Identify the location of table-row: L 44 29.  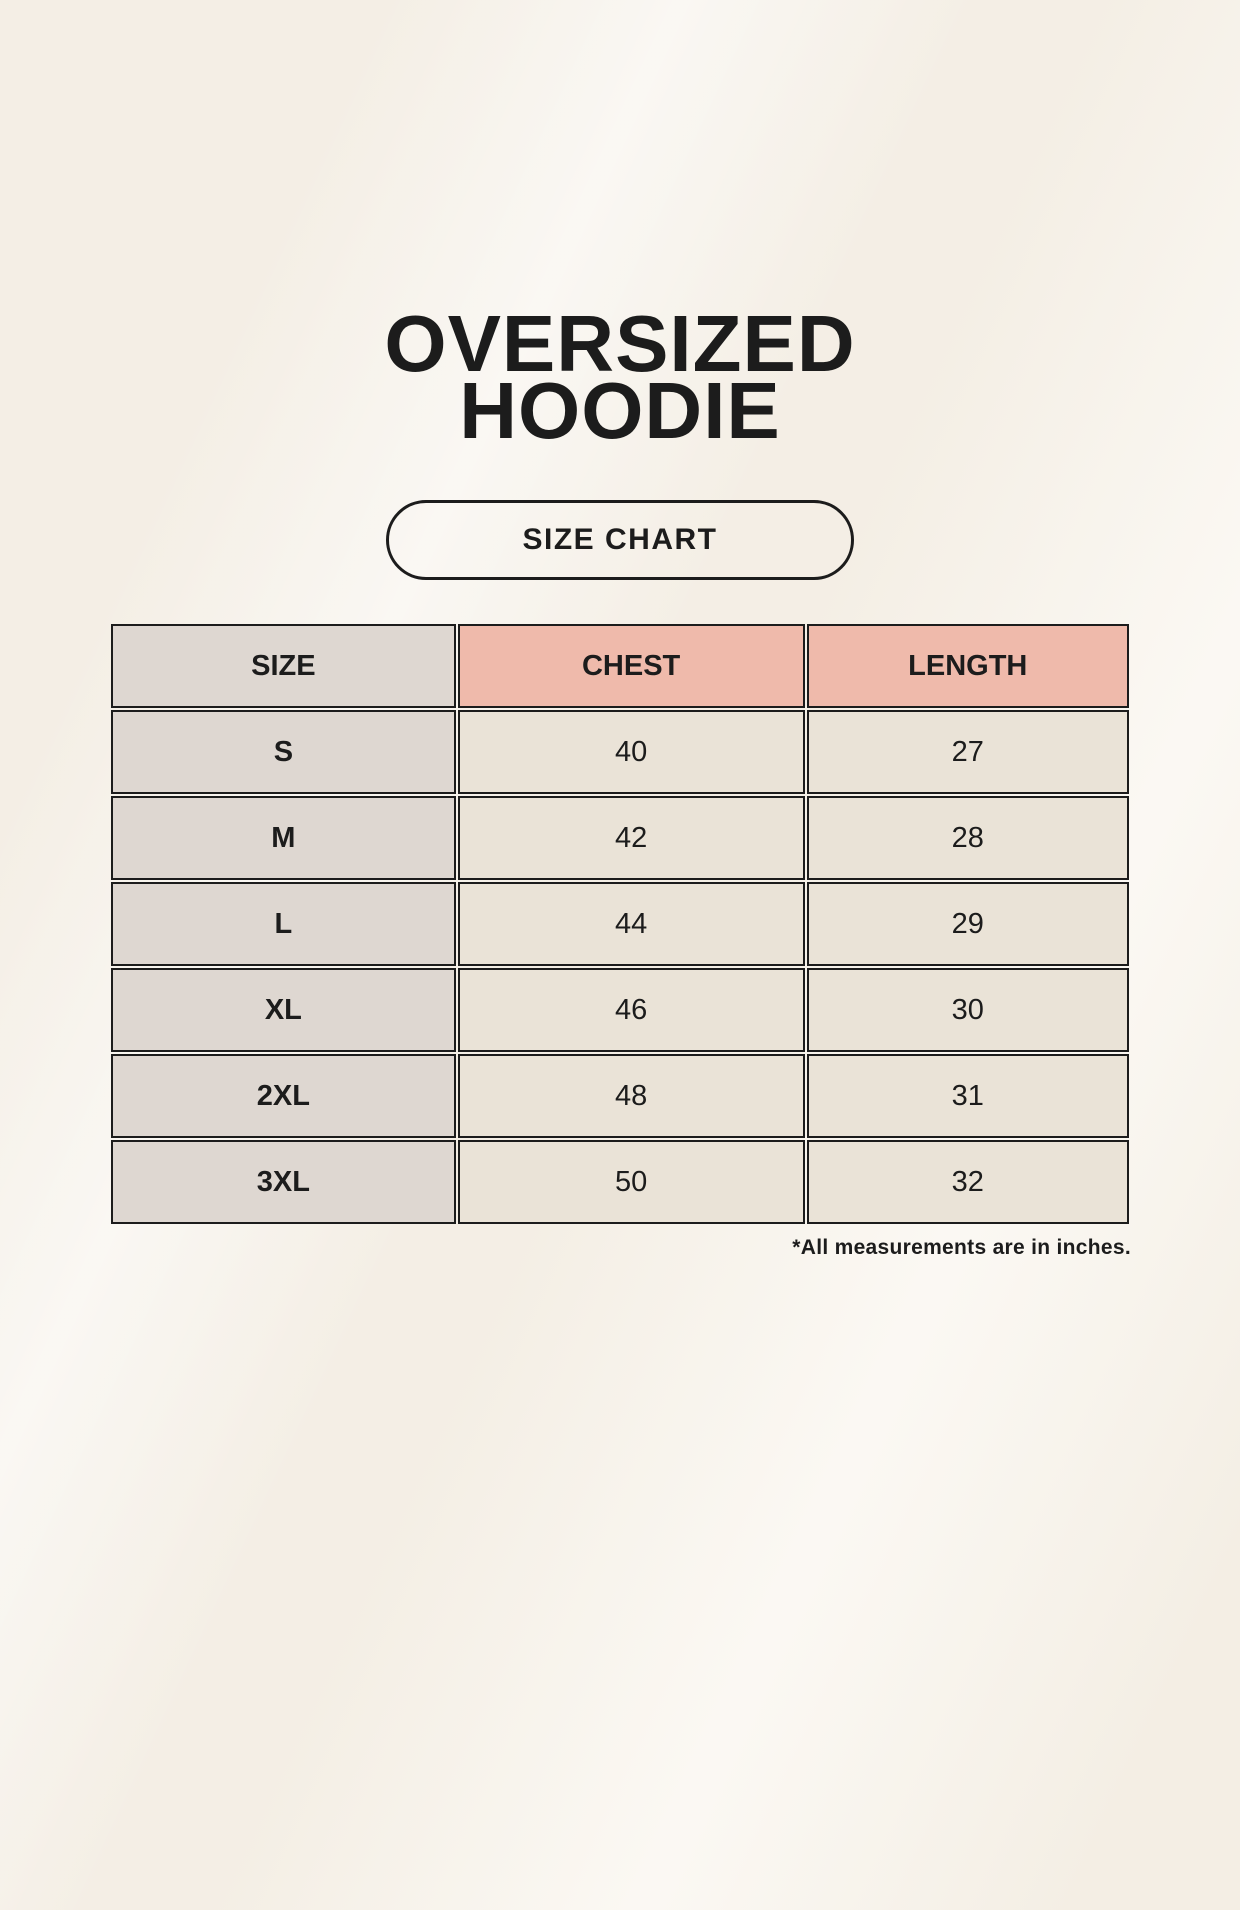
(620, 924).